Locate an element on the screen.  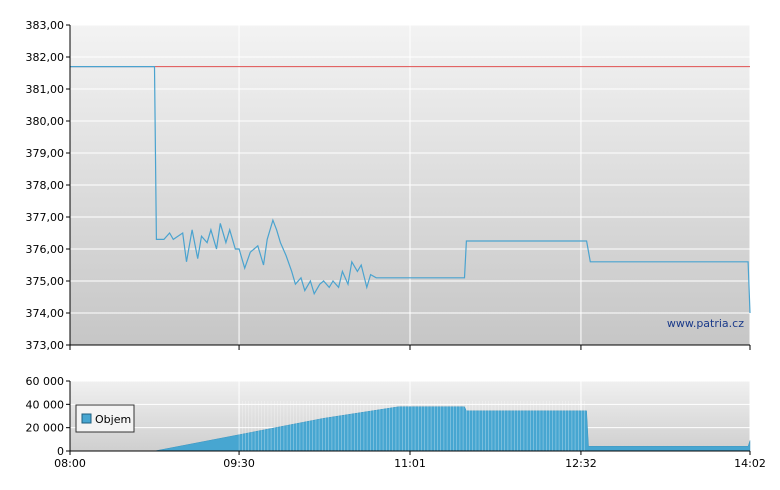
x-tick-label: 14:02 is located at coordinates (750, 463).